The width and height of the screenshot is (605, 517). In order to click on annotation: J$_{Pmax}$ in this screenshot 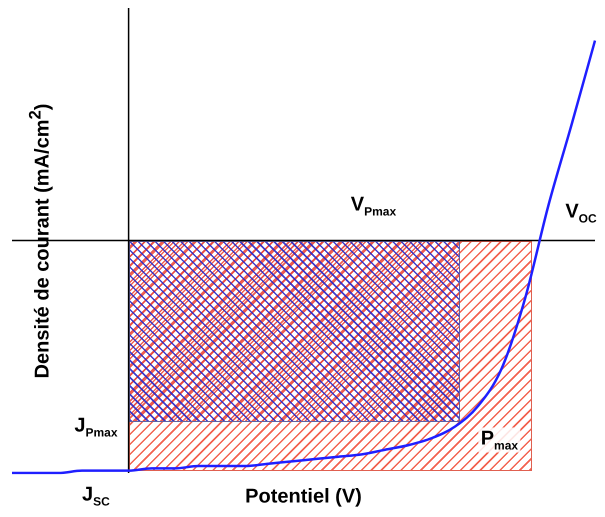, I will do `click(96, 426)`.